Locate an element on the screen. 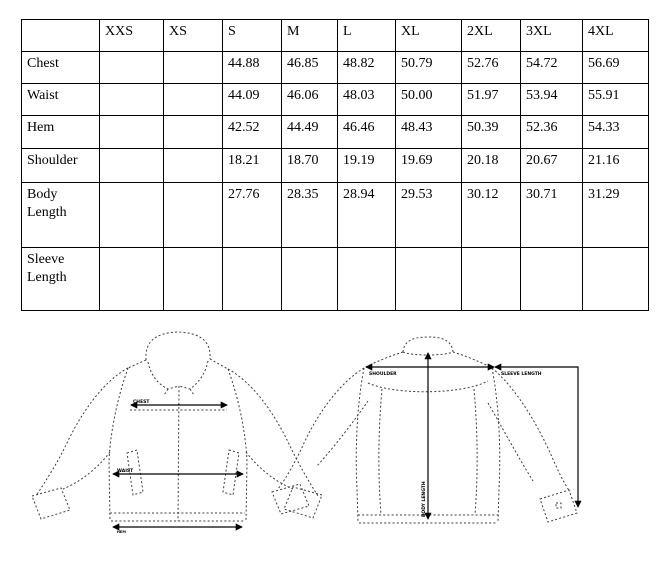 This screenshot has height=569, width=672. size-value-cell: 50.39 is located at coordinates (491, 132).